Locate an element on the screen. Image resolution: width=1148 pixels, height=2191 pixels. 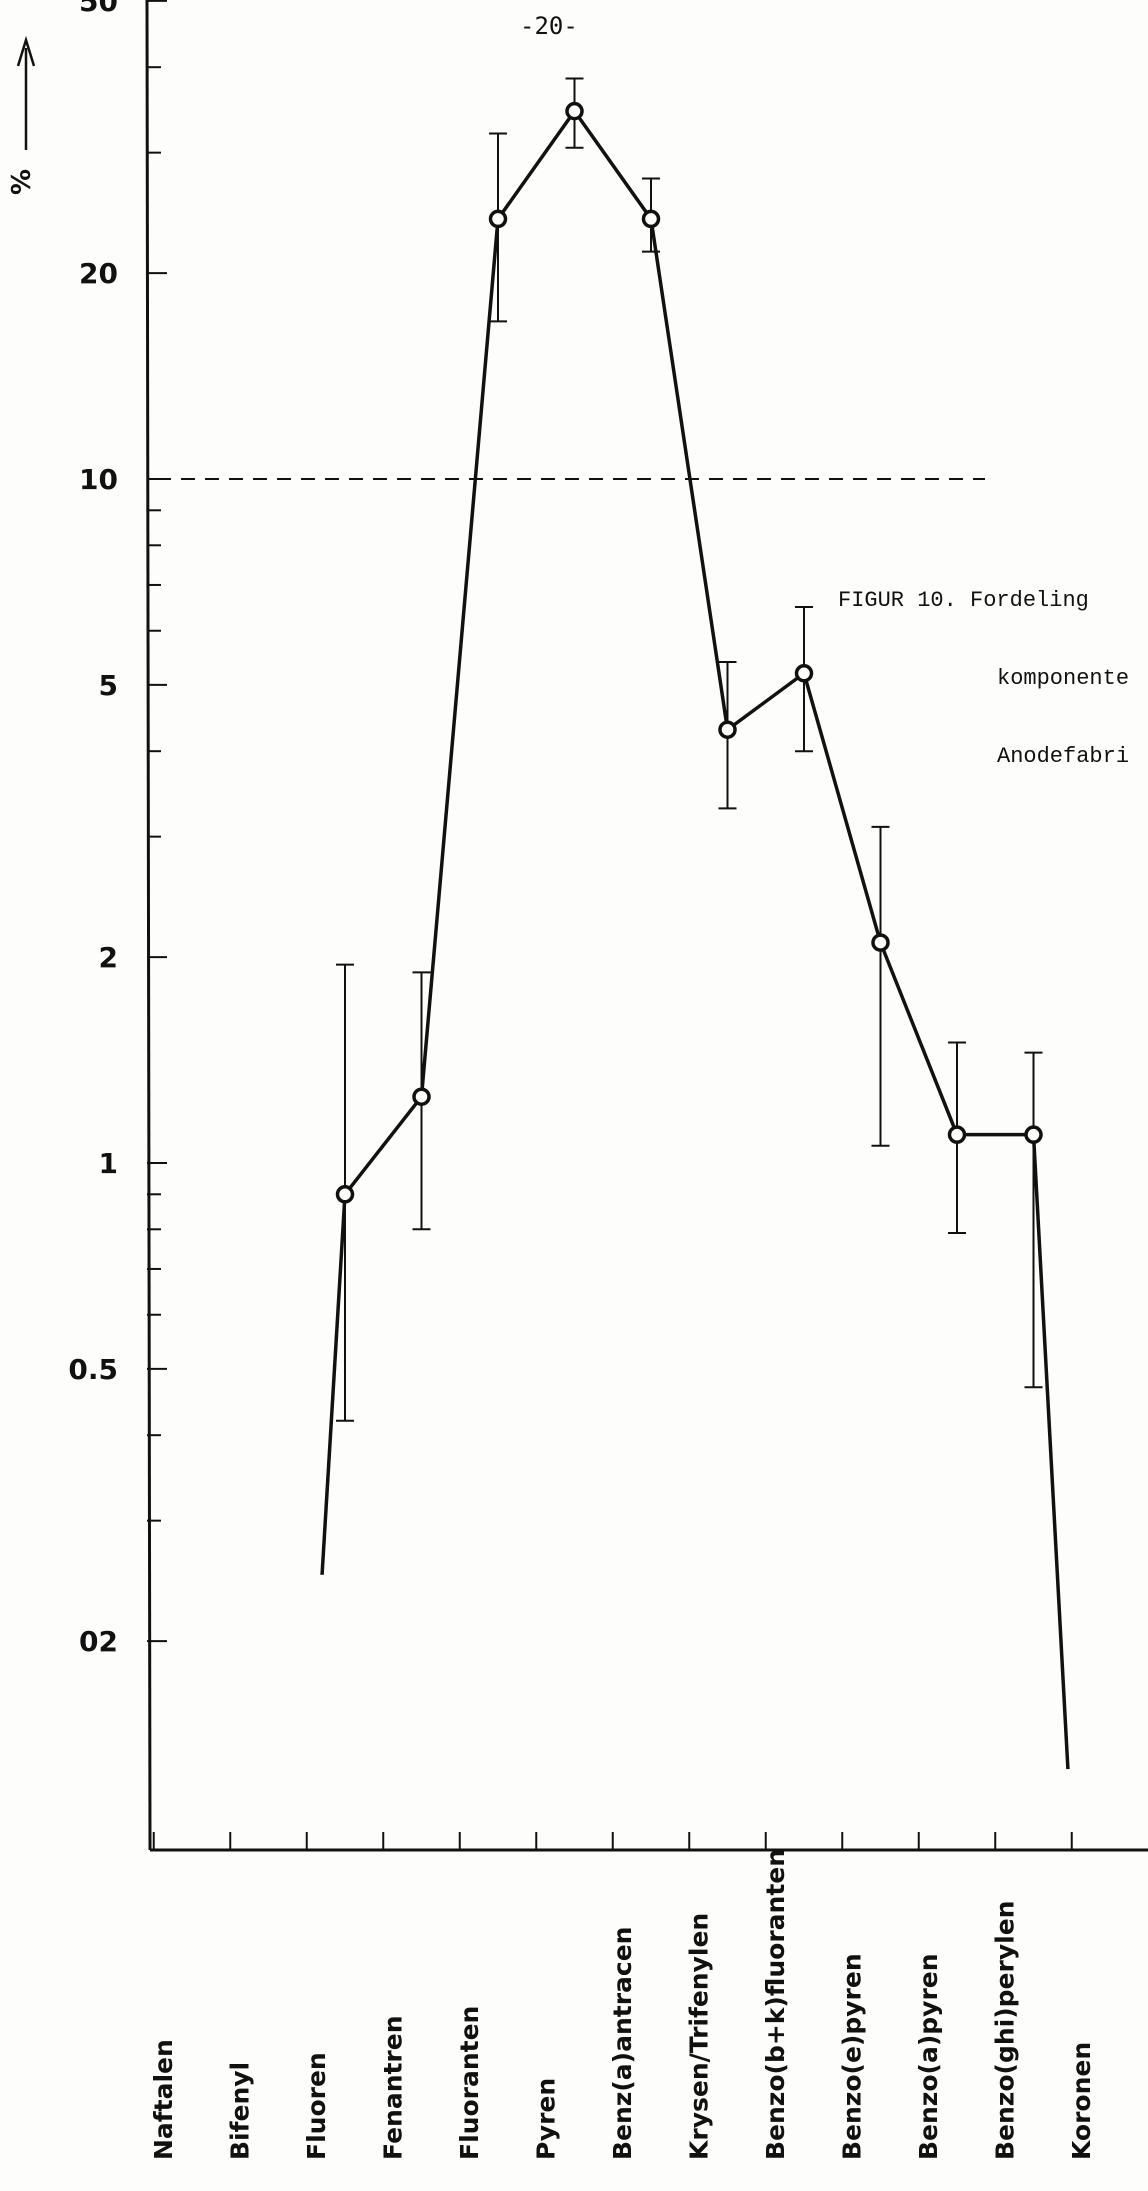
x-category-label: Fenantren is located at coordinates (393, 2087).